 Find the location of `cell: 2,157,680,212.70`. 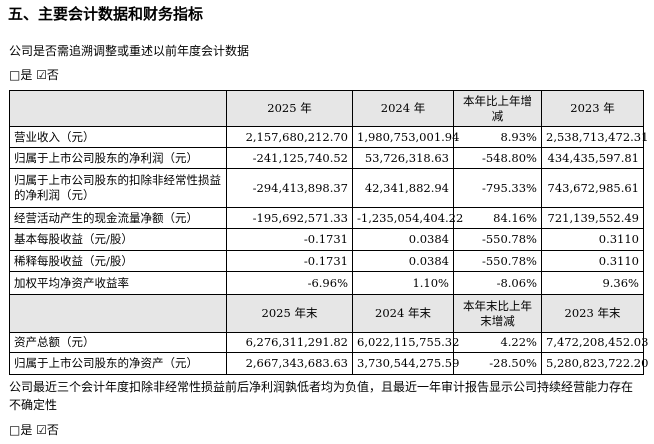

cell: 2,157,680,212.70 is located at coordinates (289, 137).